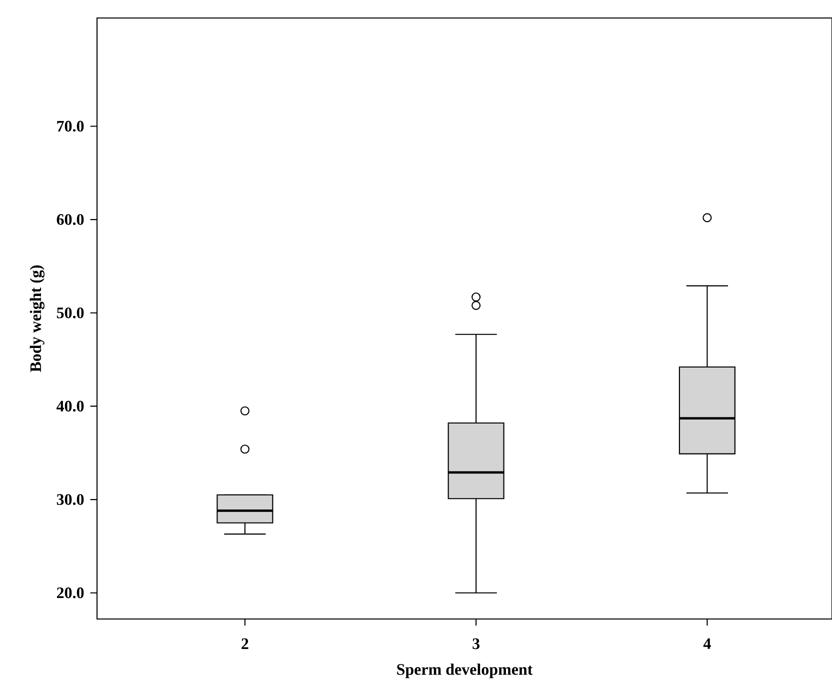 Image resolution: width=832 pixels, height=688 pixels. I want to click on x-tick-label: 2, so click(245, 643).